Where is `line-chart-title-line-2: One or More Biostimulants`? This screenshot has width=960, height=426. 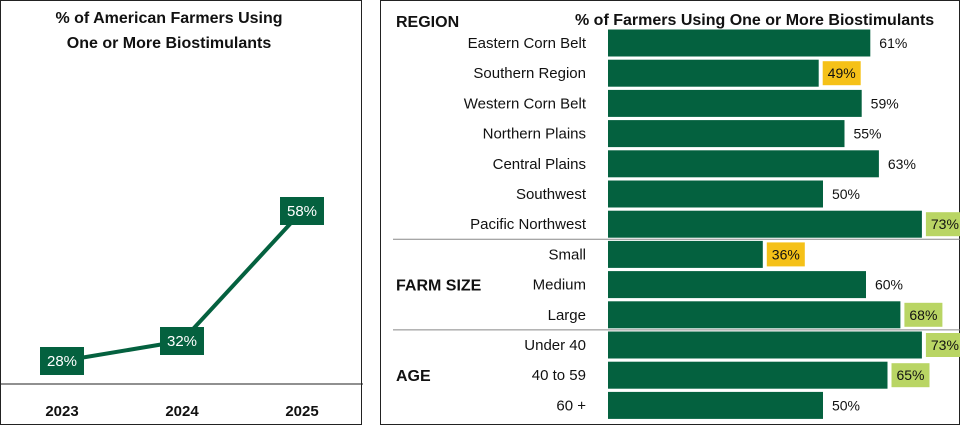
line-chart-title-line-2: One or More Biostimulants is located at coordinates (169, 43).